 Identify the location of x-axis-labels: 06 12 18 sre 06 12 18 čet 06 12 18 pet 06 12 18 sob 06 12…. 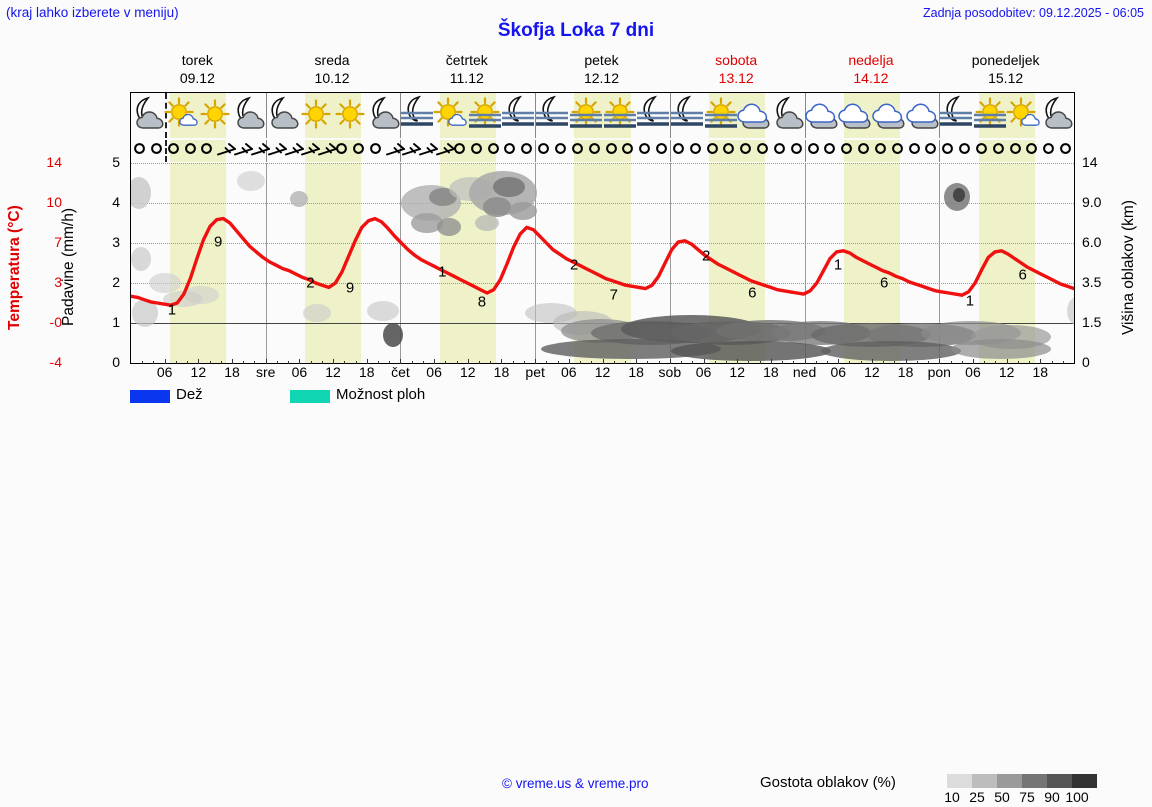
(602, 371).